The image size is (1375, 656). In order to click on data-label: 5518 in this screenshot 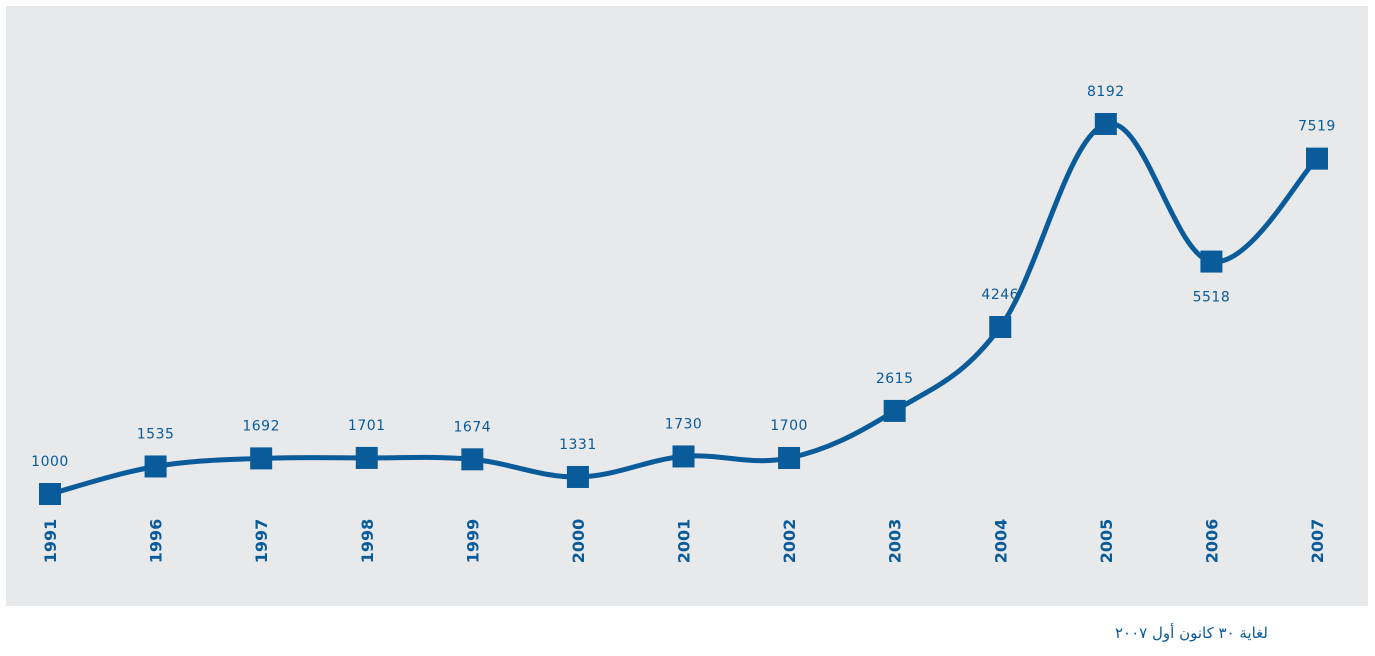, I will do `click(1212, 298)`.